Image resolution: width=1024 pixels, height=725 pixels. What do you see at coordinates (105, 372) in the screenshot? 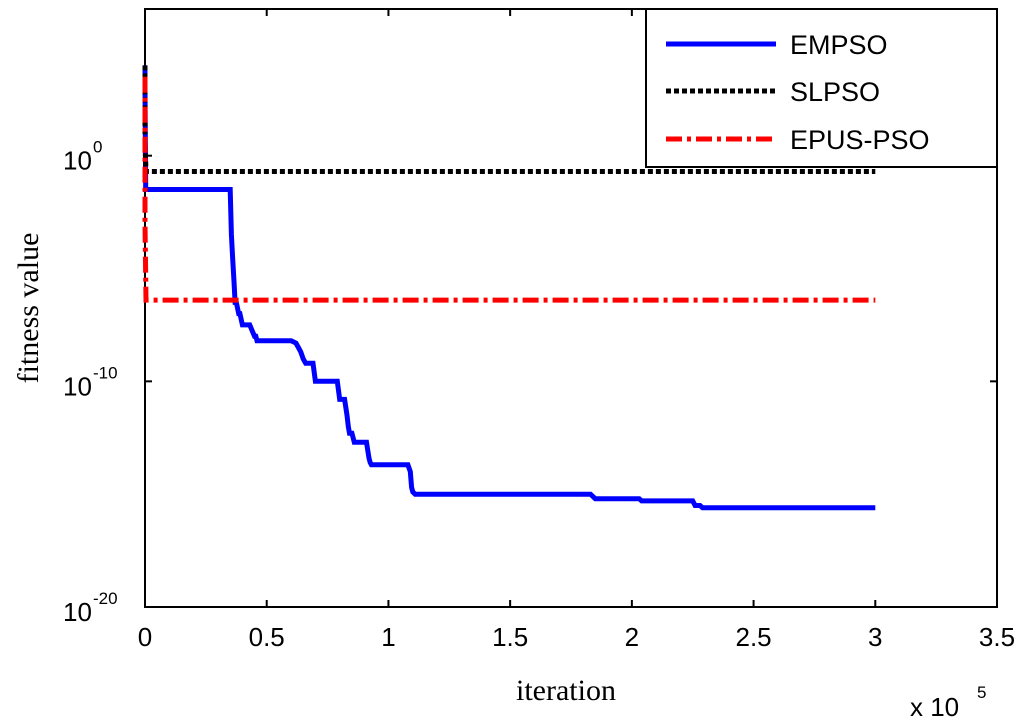
I see `y-tick-exponent: -10` at bounding box center [105, 372].